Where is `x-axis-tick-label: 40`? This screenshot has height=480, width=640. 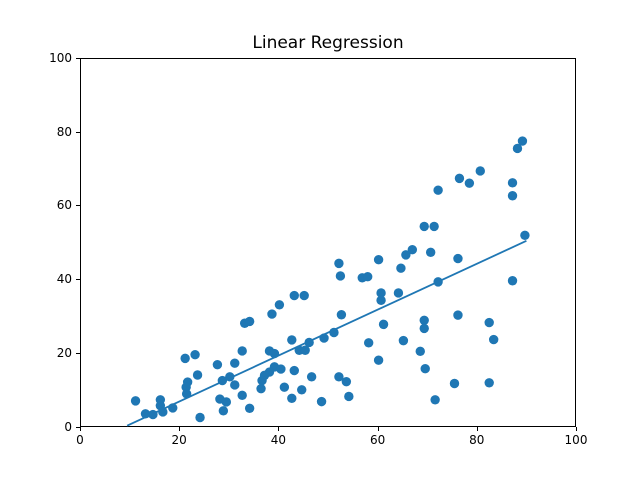
x-axis-tick-label: 40 is located at coordinates (278, 440).